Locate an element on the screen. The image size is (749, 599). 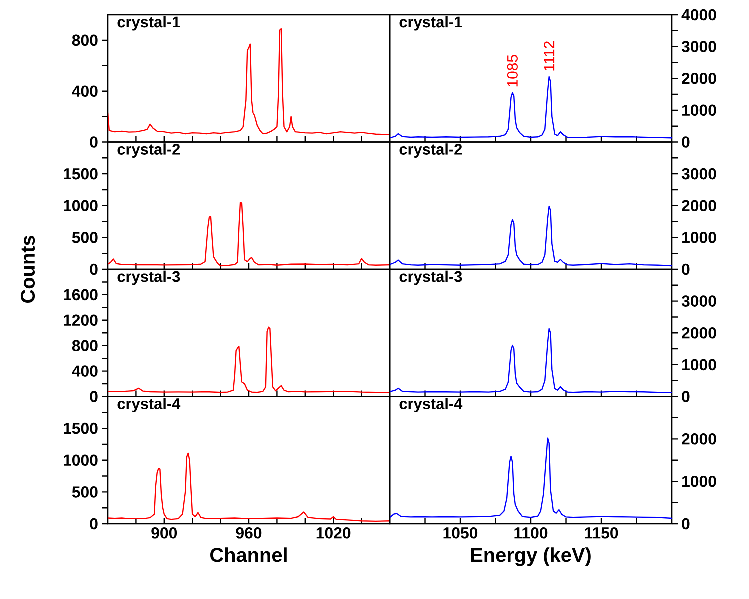
y-axis-title: Counts is located at coordinates (28, 269).